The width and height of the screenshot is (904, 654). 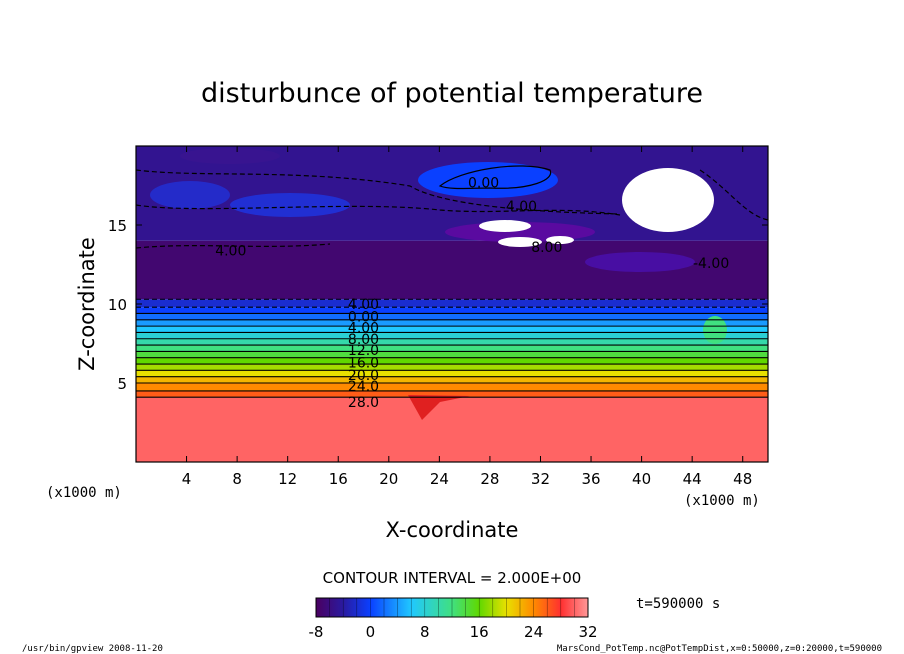 What do you see at coordinates (363, 351) in the screenshot?
I see `contour-label: 12.0` at bounding box center [363, 351].